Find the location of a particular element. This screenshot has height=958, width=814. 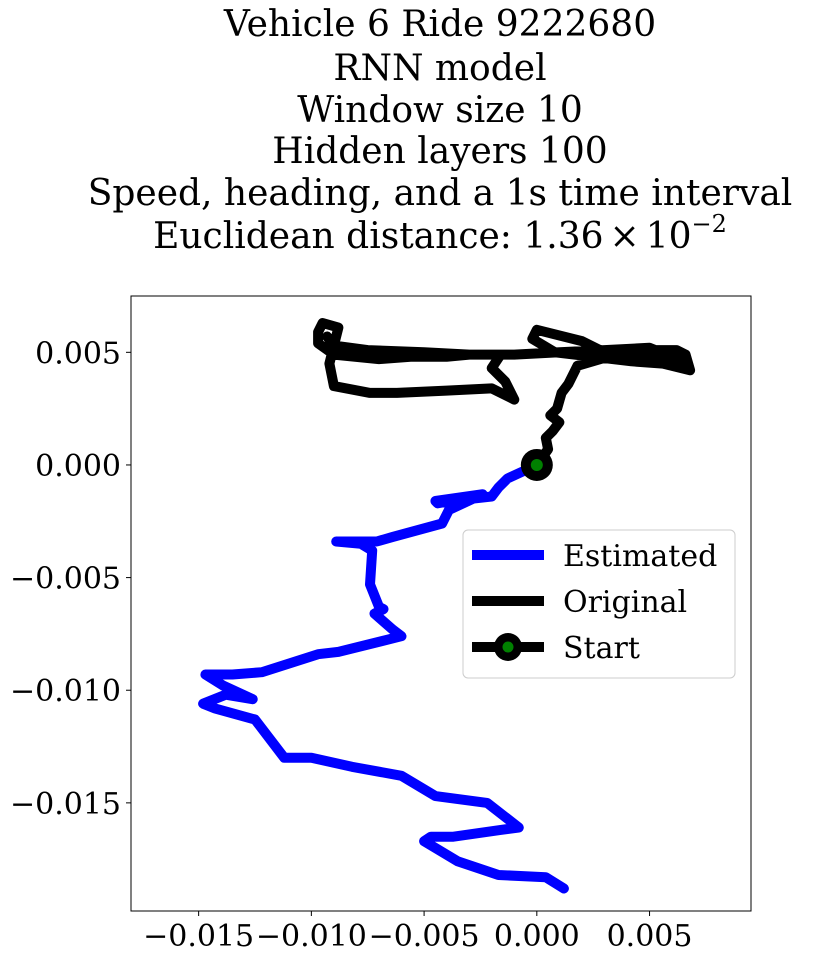

y-tick-label-0: 0.005 is located at coordinates (78, 353).